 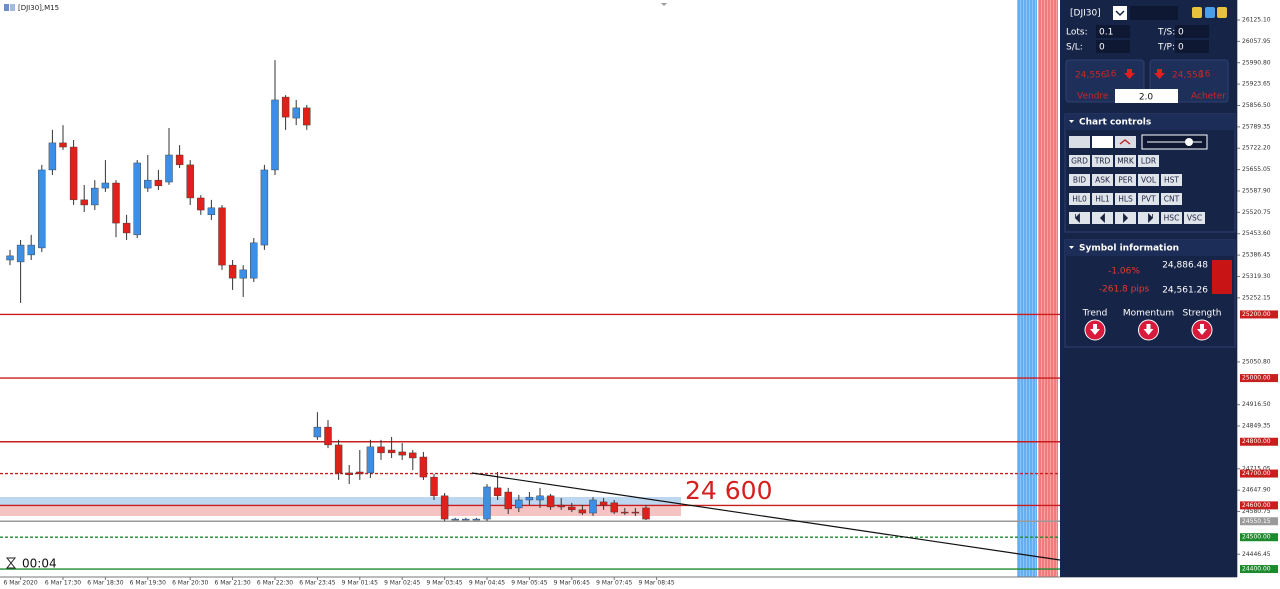 What do you see at coordinates (1129, 249) in the screenshot?
I see `section-title: Symbol information` at bounding box center [1129, 249].